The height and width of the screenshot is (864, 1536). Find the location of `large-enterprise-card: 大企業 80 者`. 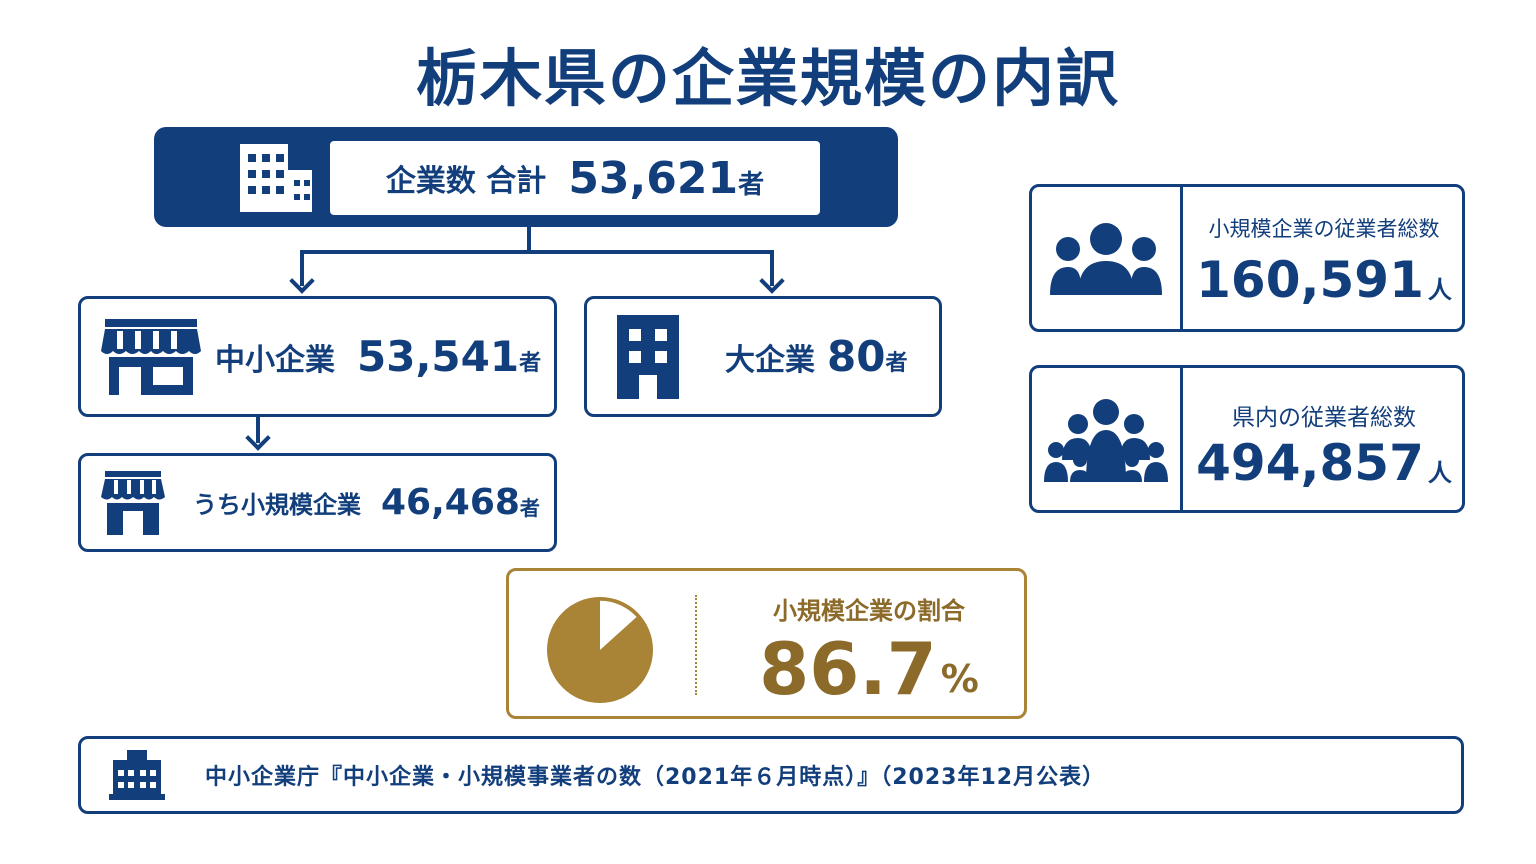

large-enterprise-card: 大企業 80 者 is located at coordinates (763, 356).